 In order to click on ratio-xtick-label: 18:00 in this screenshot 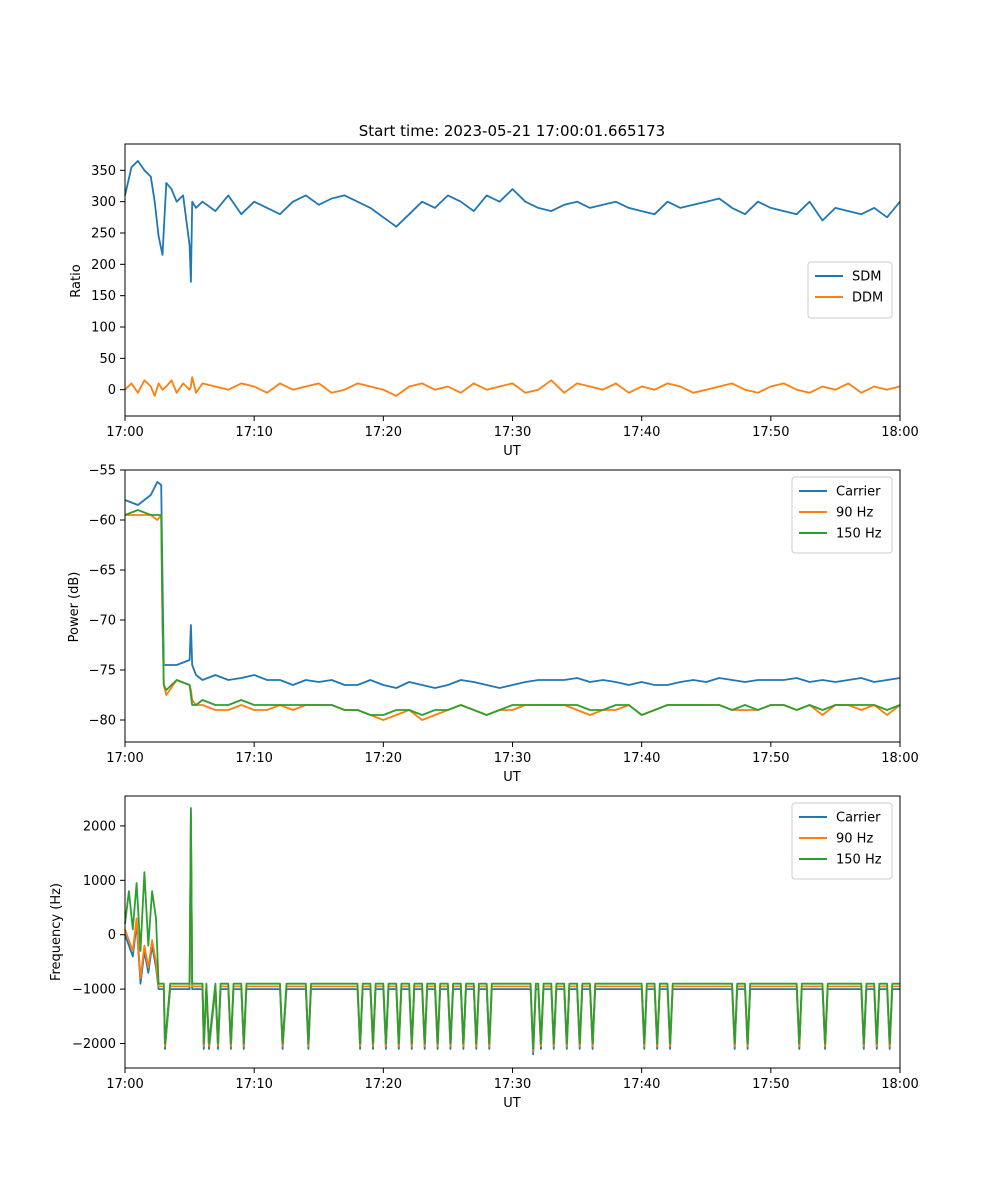, I will do `click(899, 432)`.